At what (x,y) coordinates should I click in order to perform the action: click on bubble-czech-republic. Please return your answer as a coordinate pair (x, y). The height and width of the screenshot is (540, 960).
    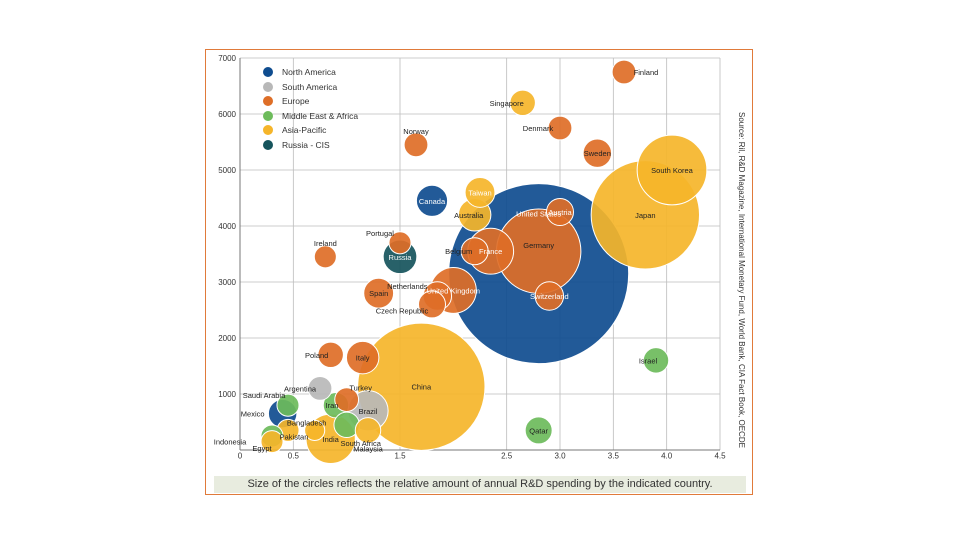
    Looking at the image, I should click on (432, 304).